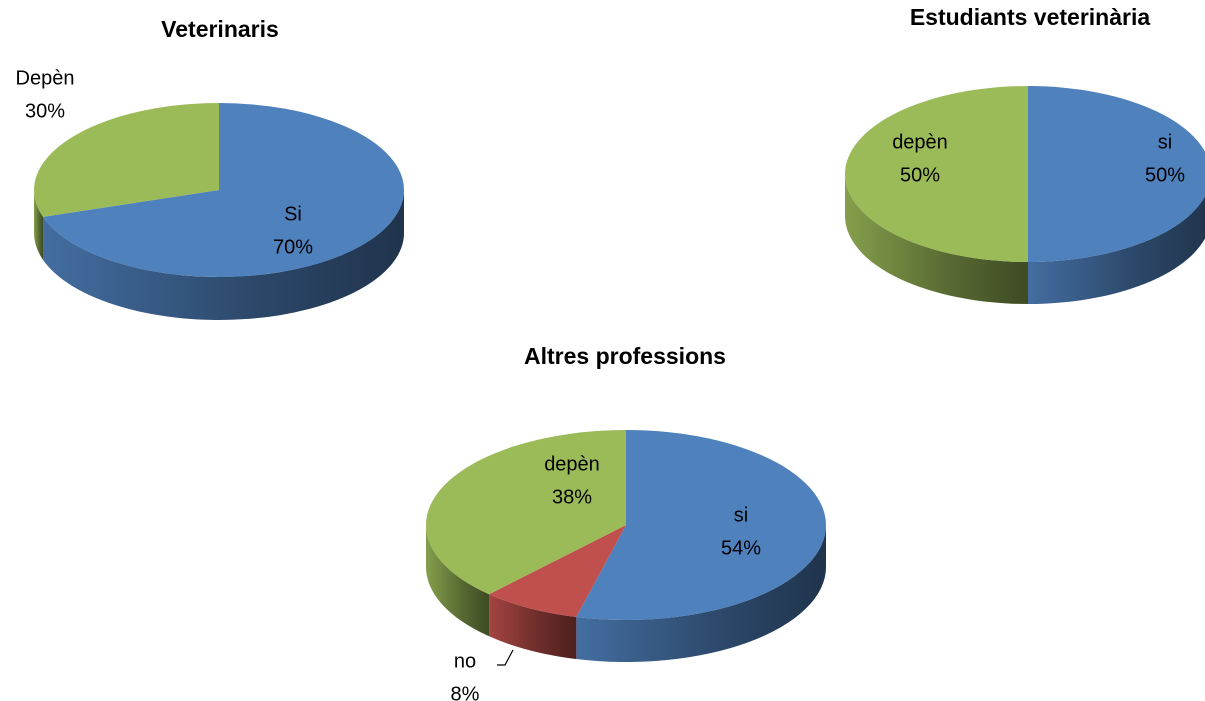 The image size is (1205, 701). Describe the element at coordinates (45, 78) in the screenshot. I see `slice-label: Depèn` at that location.